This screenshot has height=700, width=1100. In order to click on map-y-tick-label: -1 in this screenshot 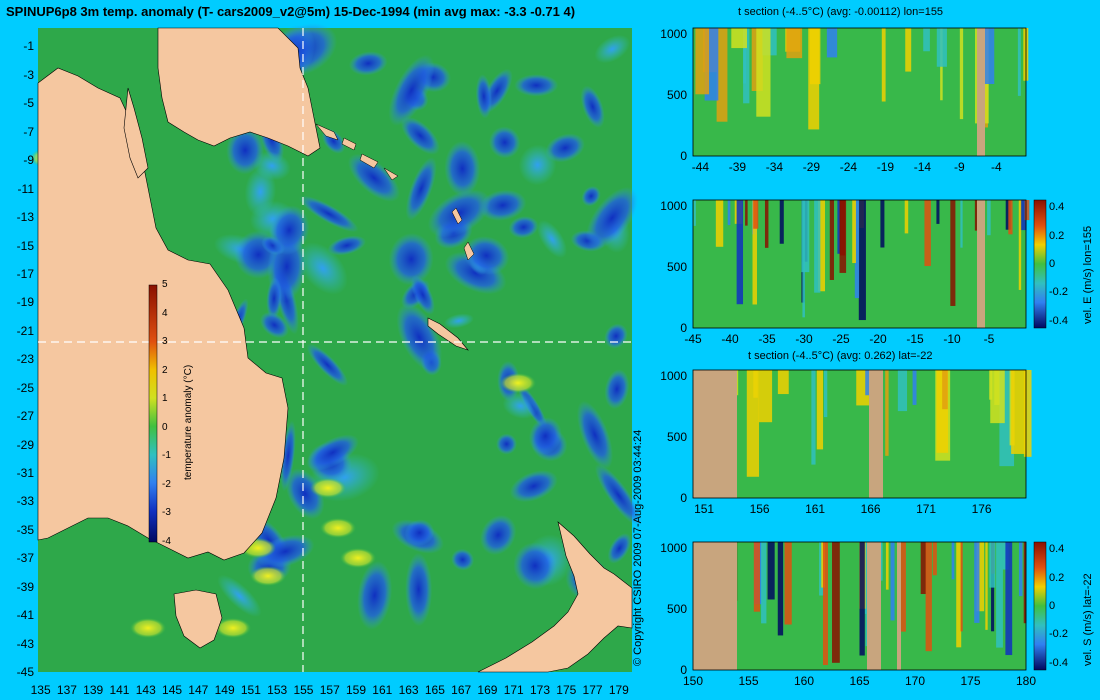, I will do `click(28, 46)`.